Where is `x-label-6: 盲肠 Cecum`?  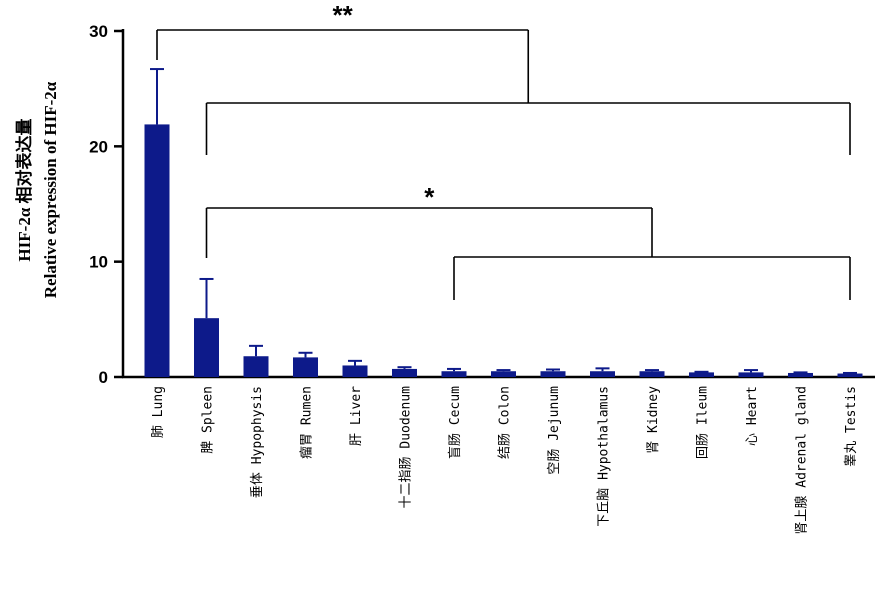
x-label-6: 盲肠 Cecum is located at coordinates (455, 422).